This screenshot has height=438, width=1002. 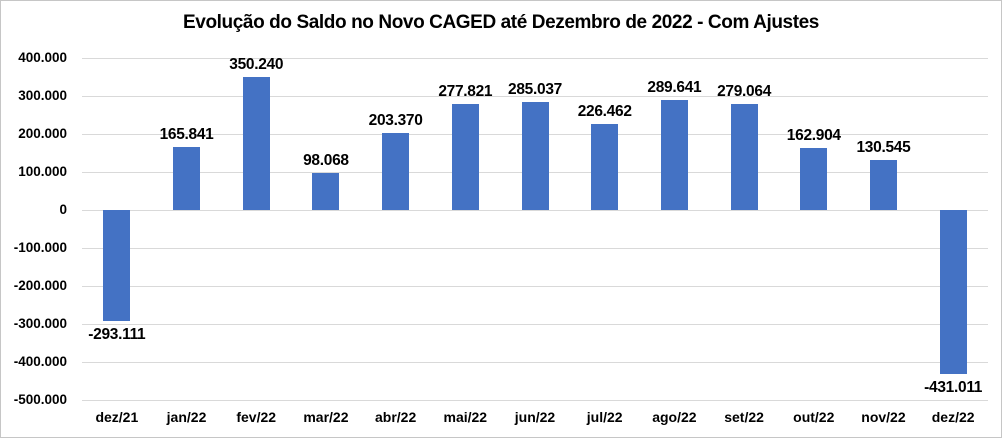 I want to click on data-label-out/22: 162.904, so click(x=813, y=136).